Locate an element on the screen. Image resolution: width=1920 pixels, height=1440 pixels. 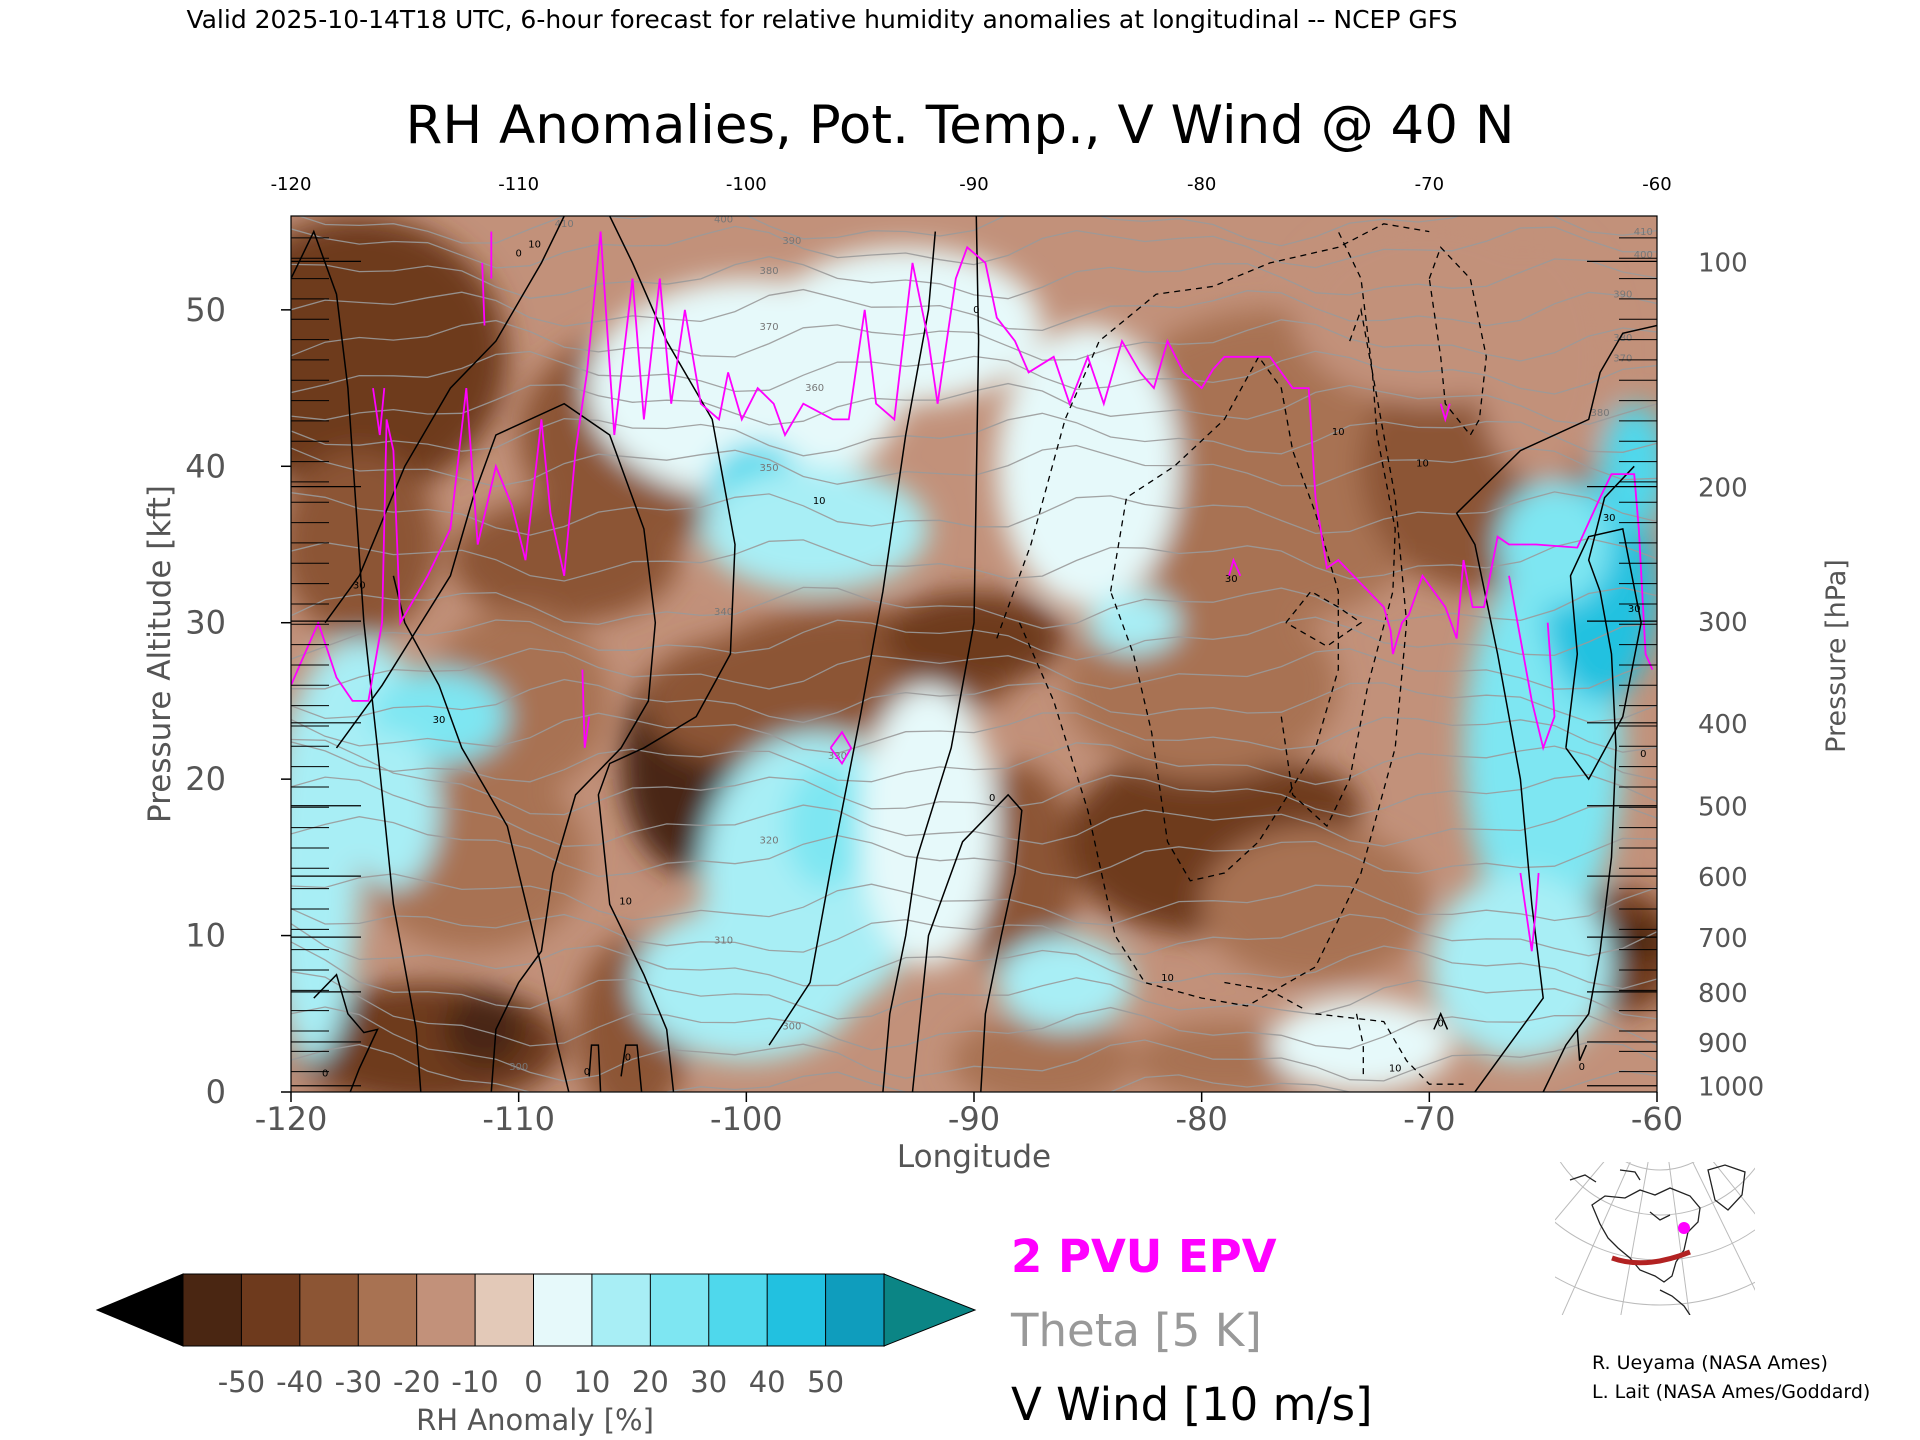
theta-contour-label: 410 is located at coordinates (1643, 232).